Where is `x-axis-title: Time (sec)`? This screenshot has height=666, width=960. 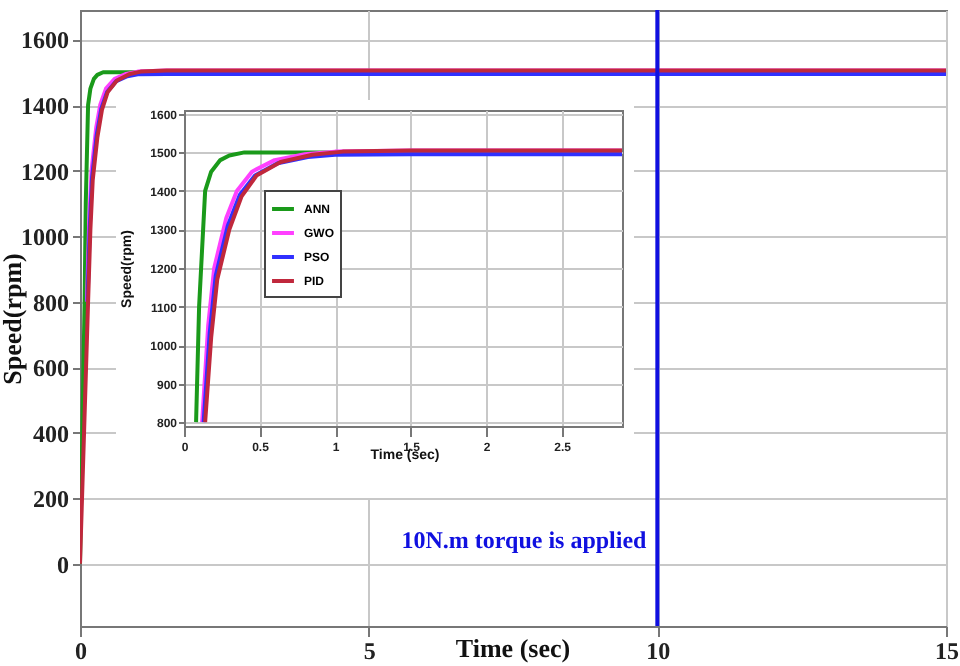 x-axis-title: Time (sec) is located at coordinates (513, 648).